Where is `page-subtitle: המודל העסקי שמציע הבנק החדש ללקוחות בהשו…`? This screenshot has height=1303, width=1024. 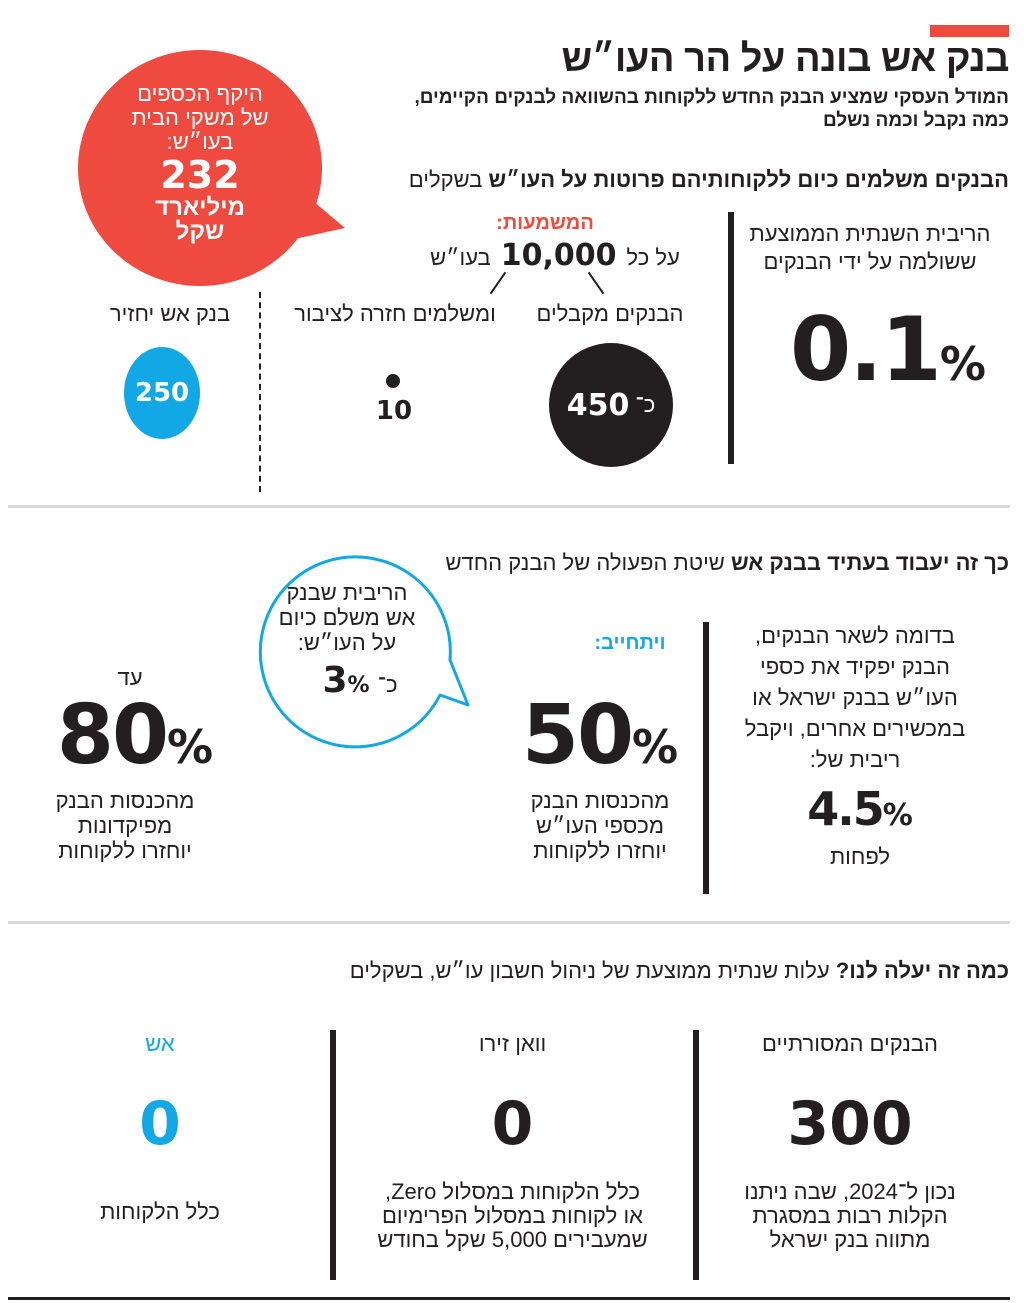 page-subtitle: המודל העסקי שמציע הבנק החדש ללקוחות בהשו… is located at coordinates (659, 109).